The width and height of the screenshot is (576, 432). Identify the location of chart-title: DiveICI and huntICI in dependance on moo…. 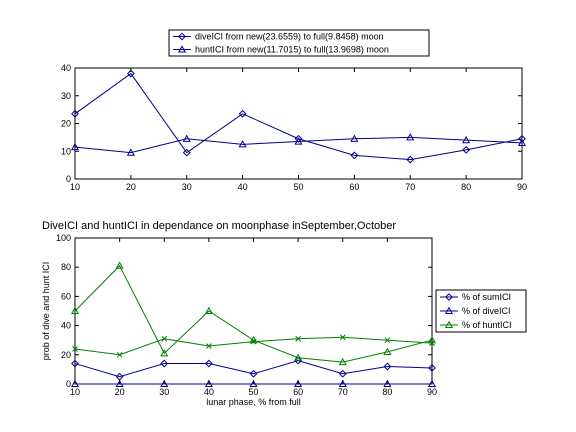
(219, 226).